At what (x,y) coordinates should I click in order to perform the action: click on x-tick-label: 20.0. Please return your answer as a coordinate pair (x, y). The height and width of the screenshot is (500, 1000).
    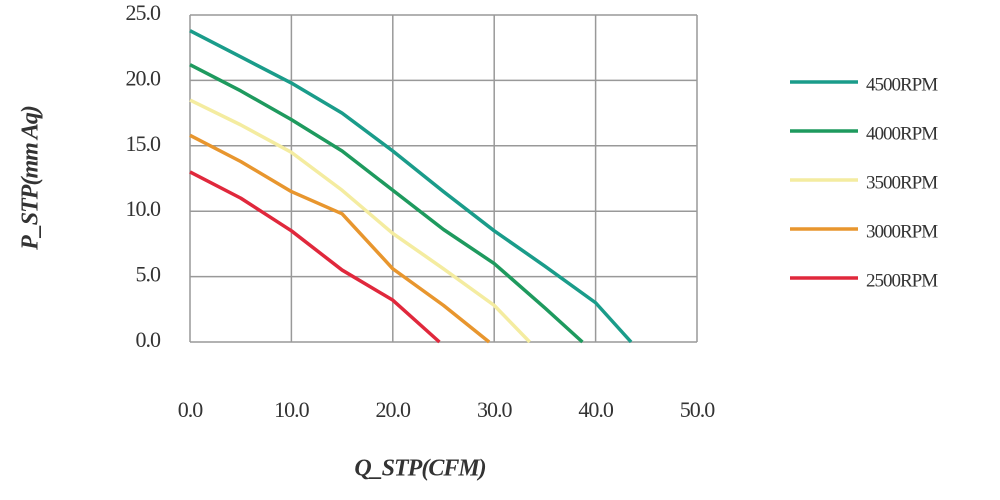
    Looking at the image, I should click on (394, 409).